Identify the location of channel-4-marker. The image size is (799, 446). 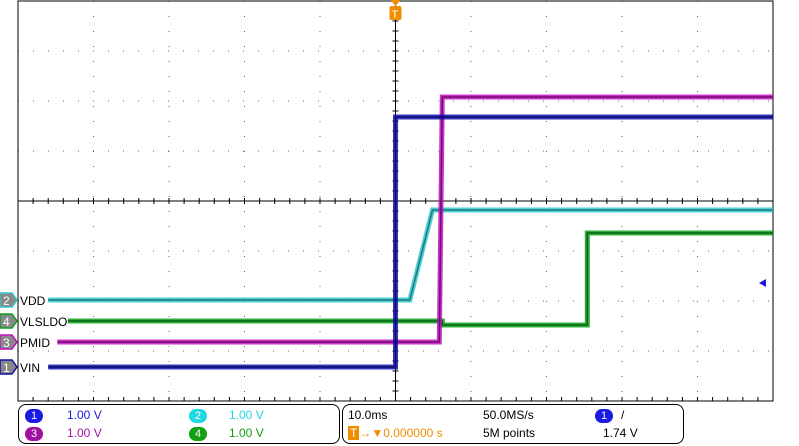
(9, 321).